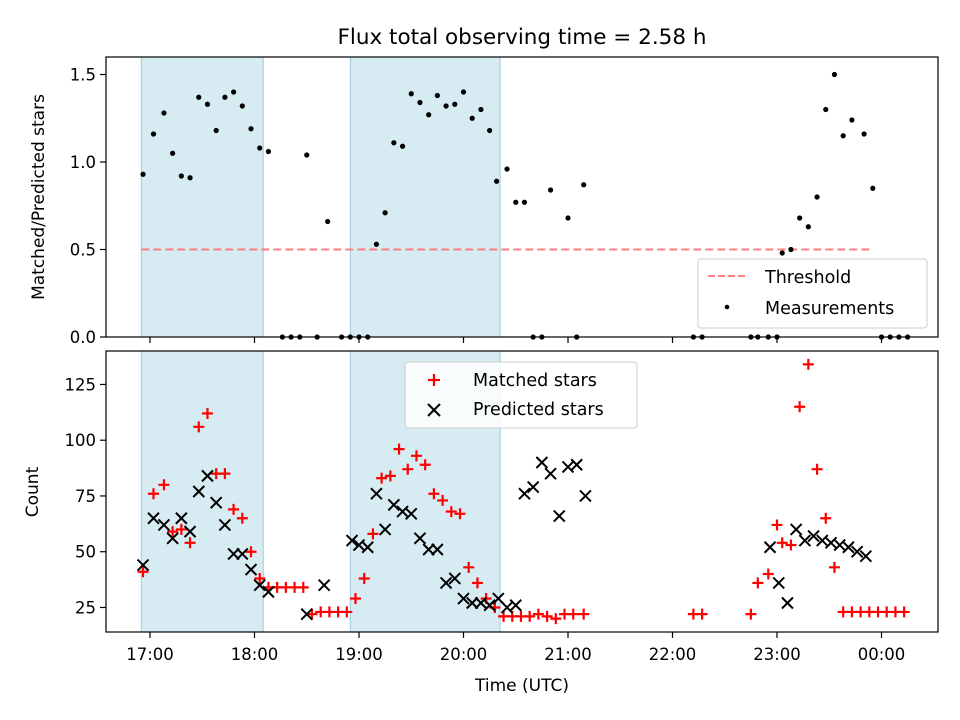  What do you see at coordinates (516, 340) in the screenshot?
I see `top-x-ticks` at bounding box center [516, 340].